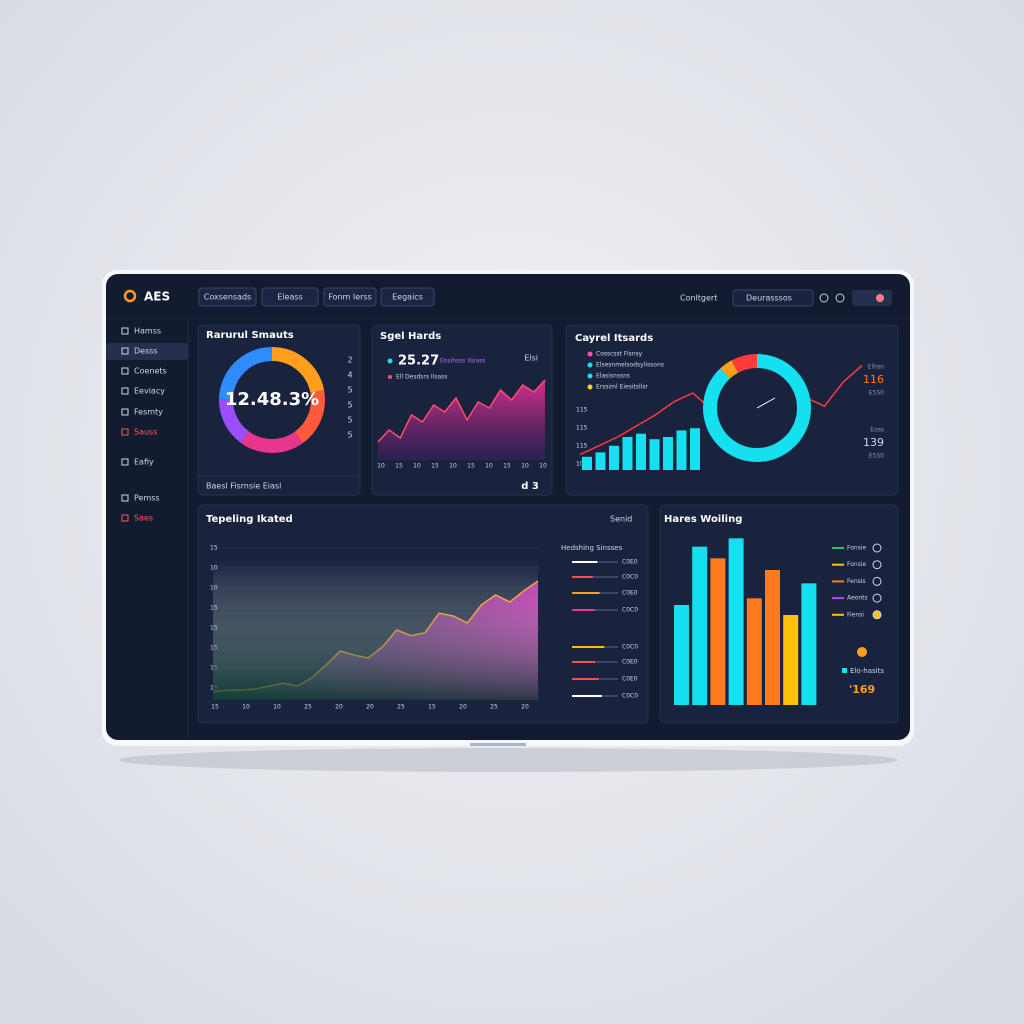  I want to click on scale-label: 2, so click(349, 360).